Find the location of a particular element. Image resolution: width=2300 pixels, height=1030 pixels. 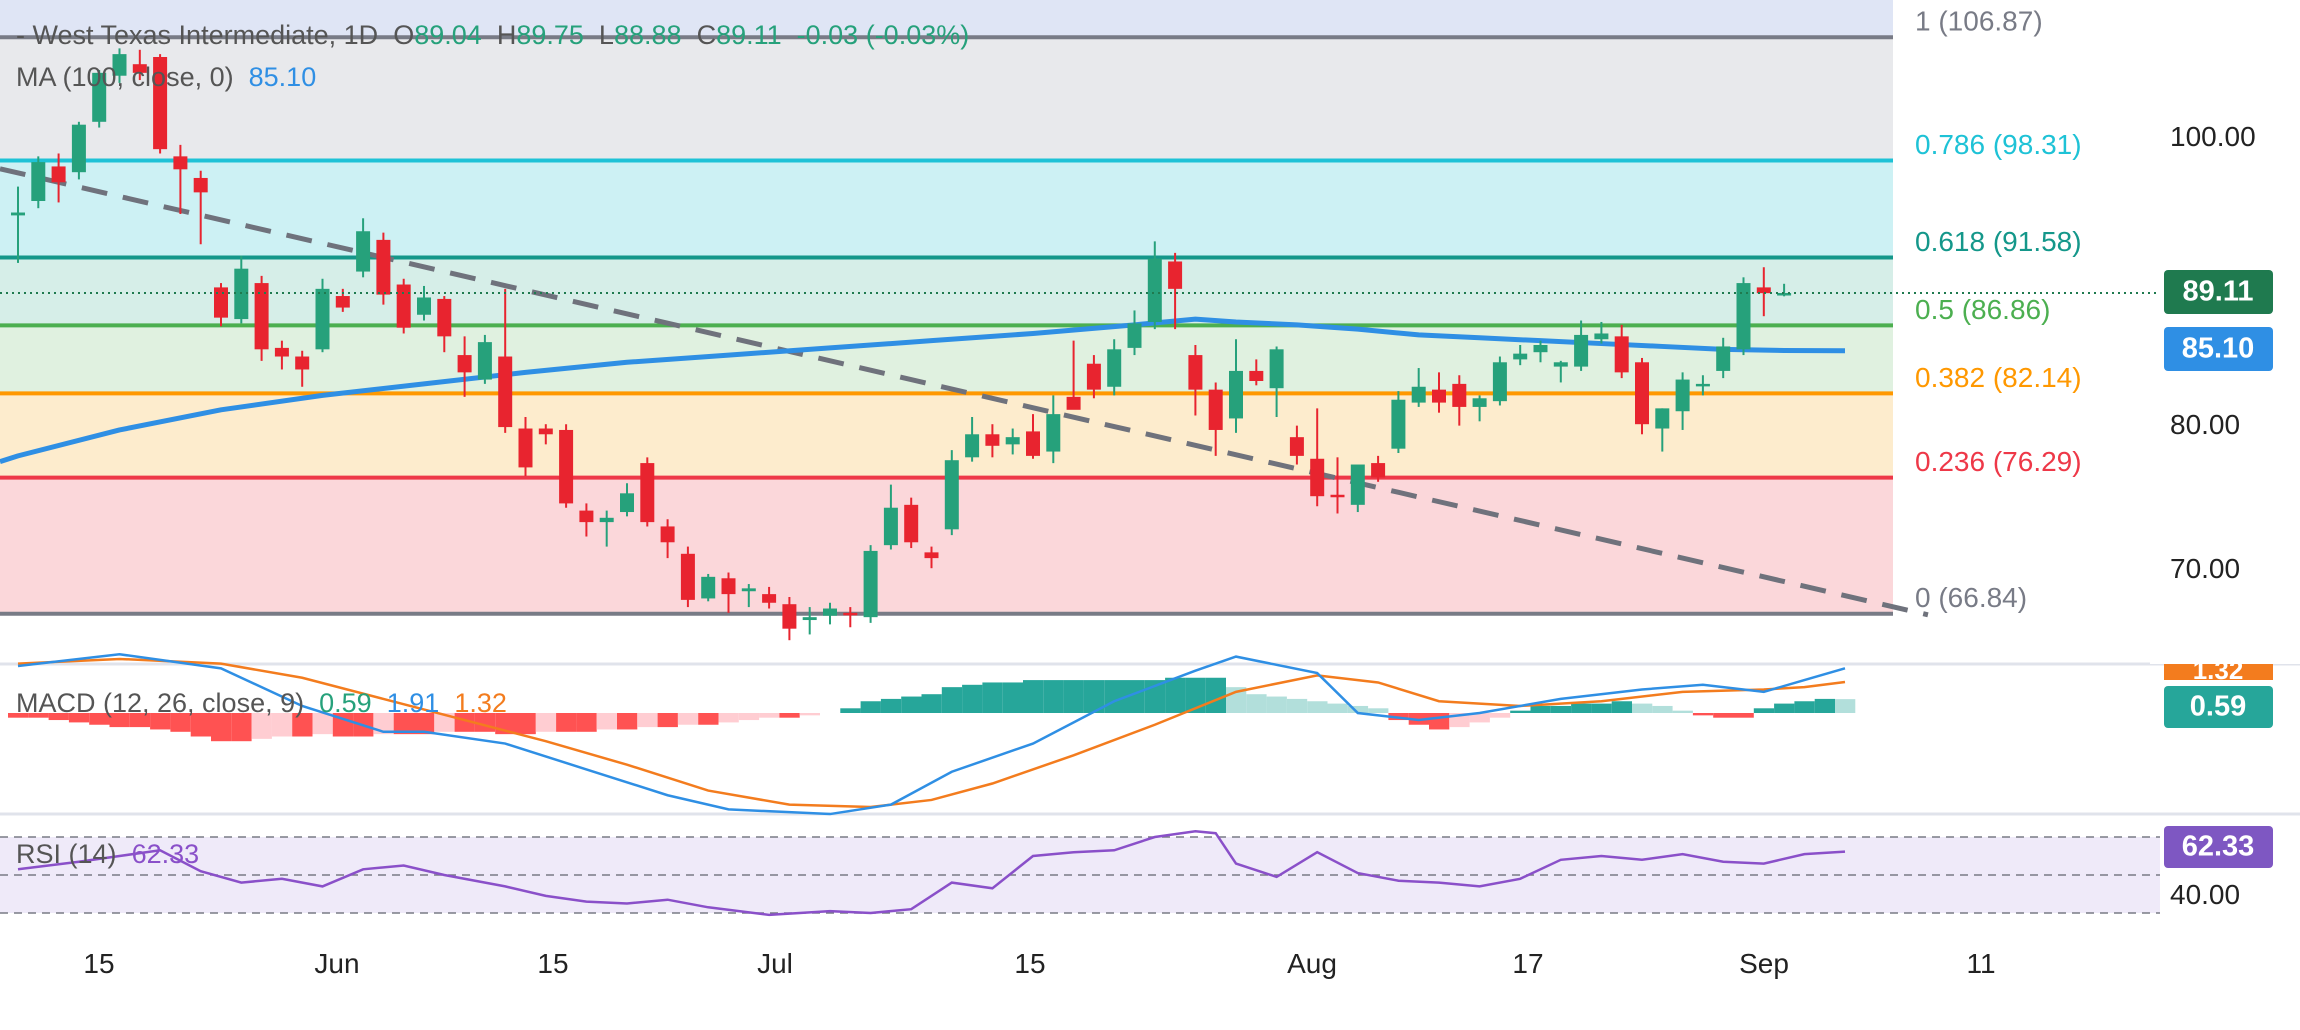

y-tick-label: 80.00 is located at coordinates (2205, 424).